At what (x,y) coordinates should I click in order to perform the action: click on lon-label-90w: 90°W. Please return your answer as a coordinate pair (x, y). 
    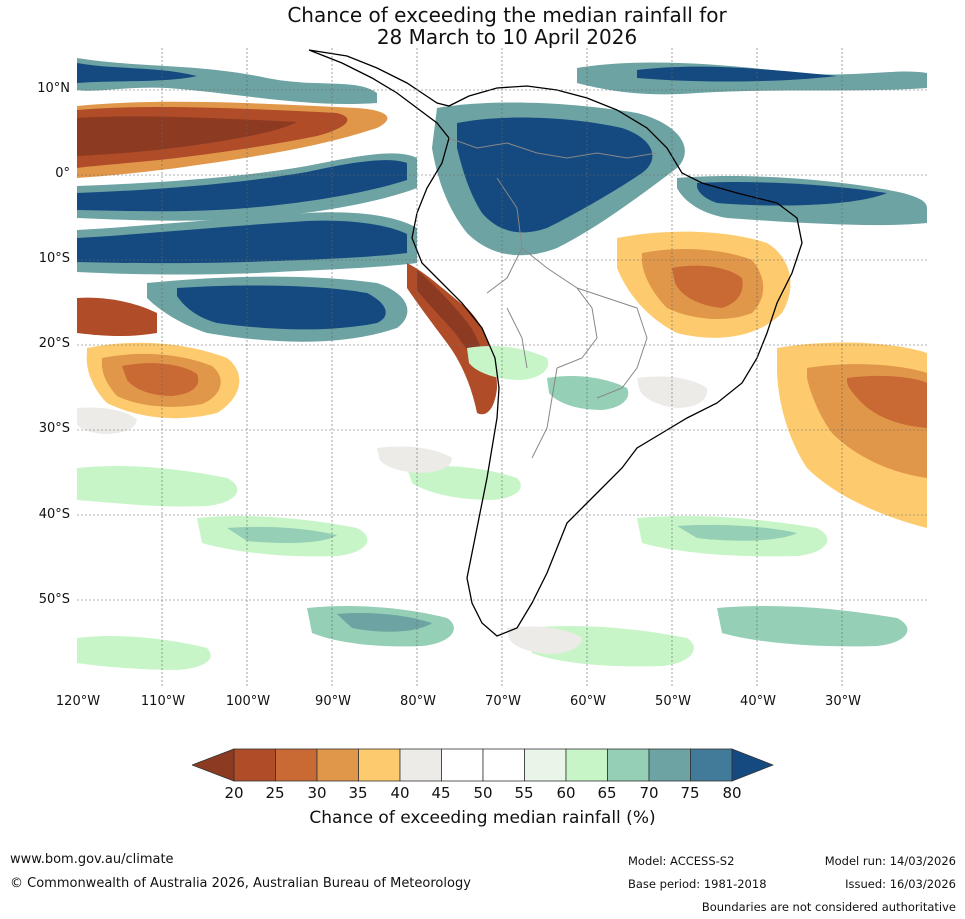
    Looking at the image, I should click on (333, 701).